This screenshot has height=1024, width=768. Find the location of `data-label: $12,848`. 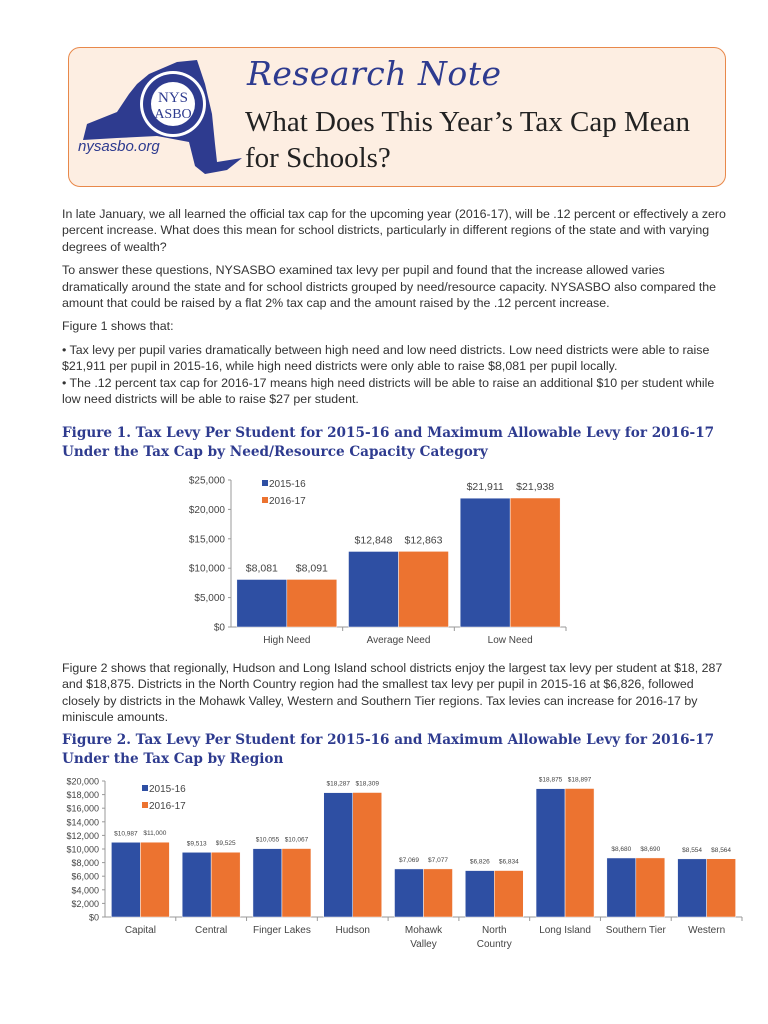

data-label: $12,848 is located at coordinates (374, 540).